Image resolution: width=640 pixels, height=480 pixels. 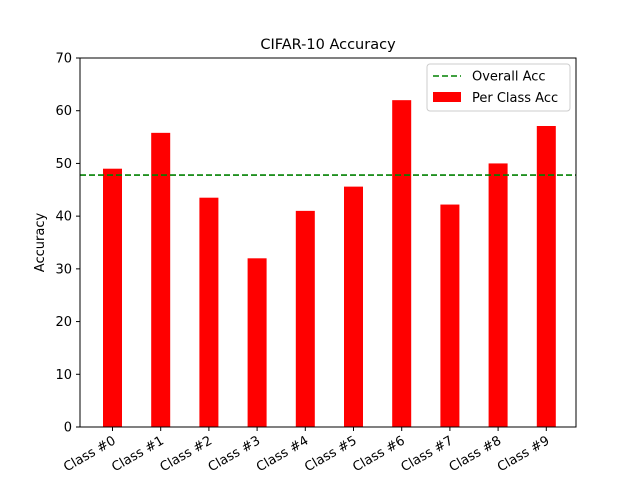 I want to click on x-tick-label: Class #7, so click(x=427, y=454).